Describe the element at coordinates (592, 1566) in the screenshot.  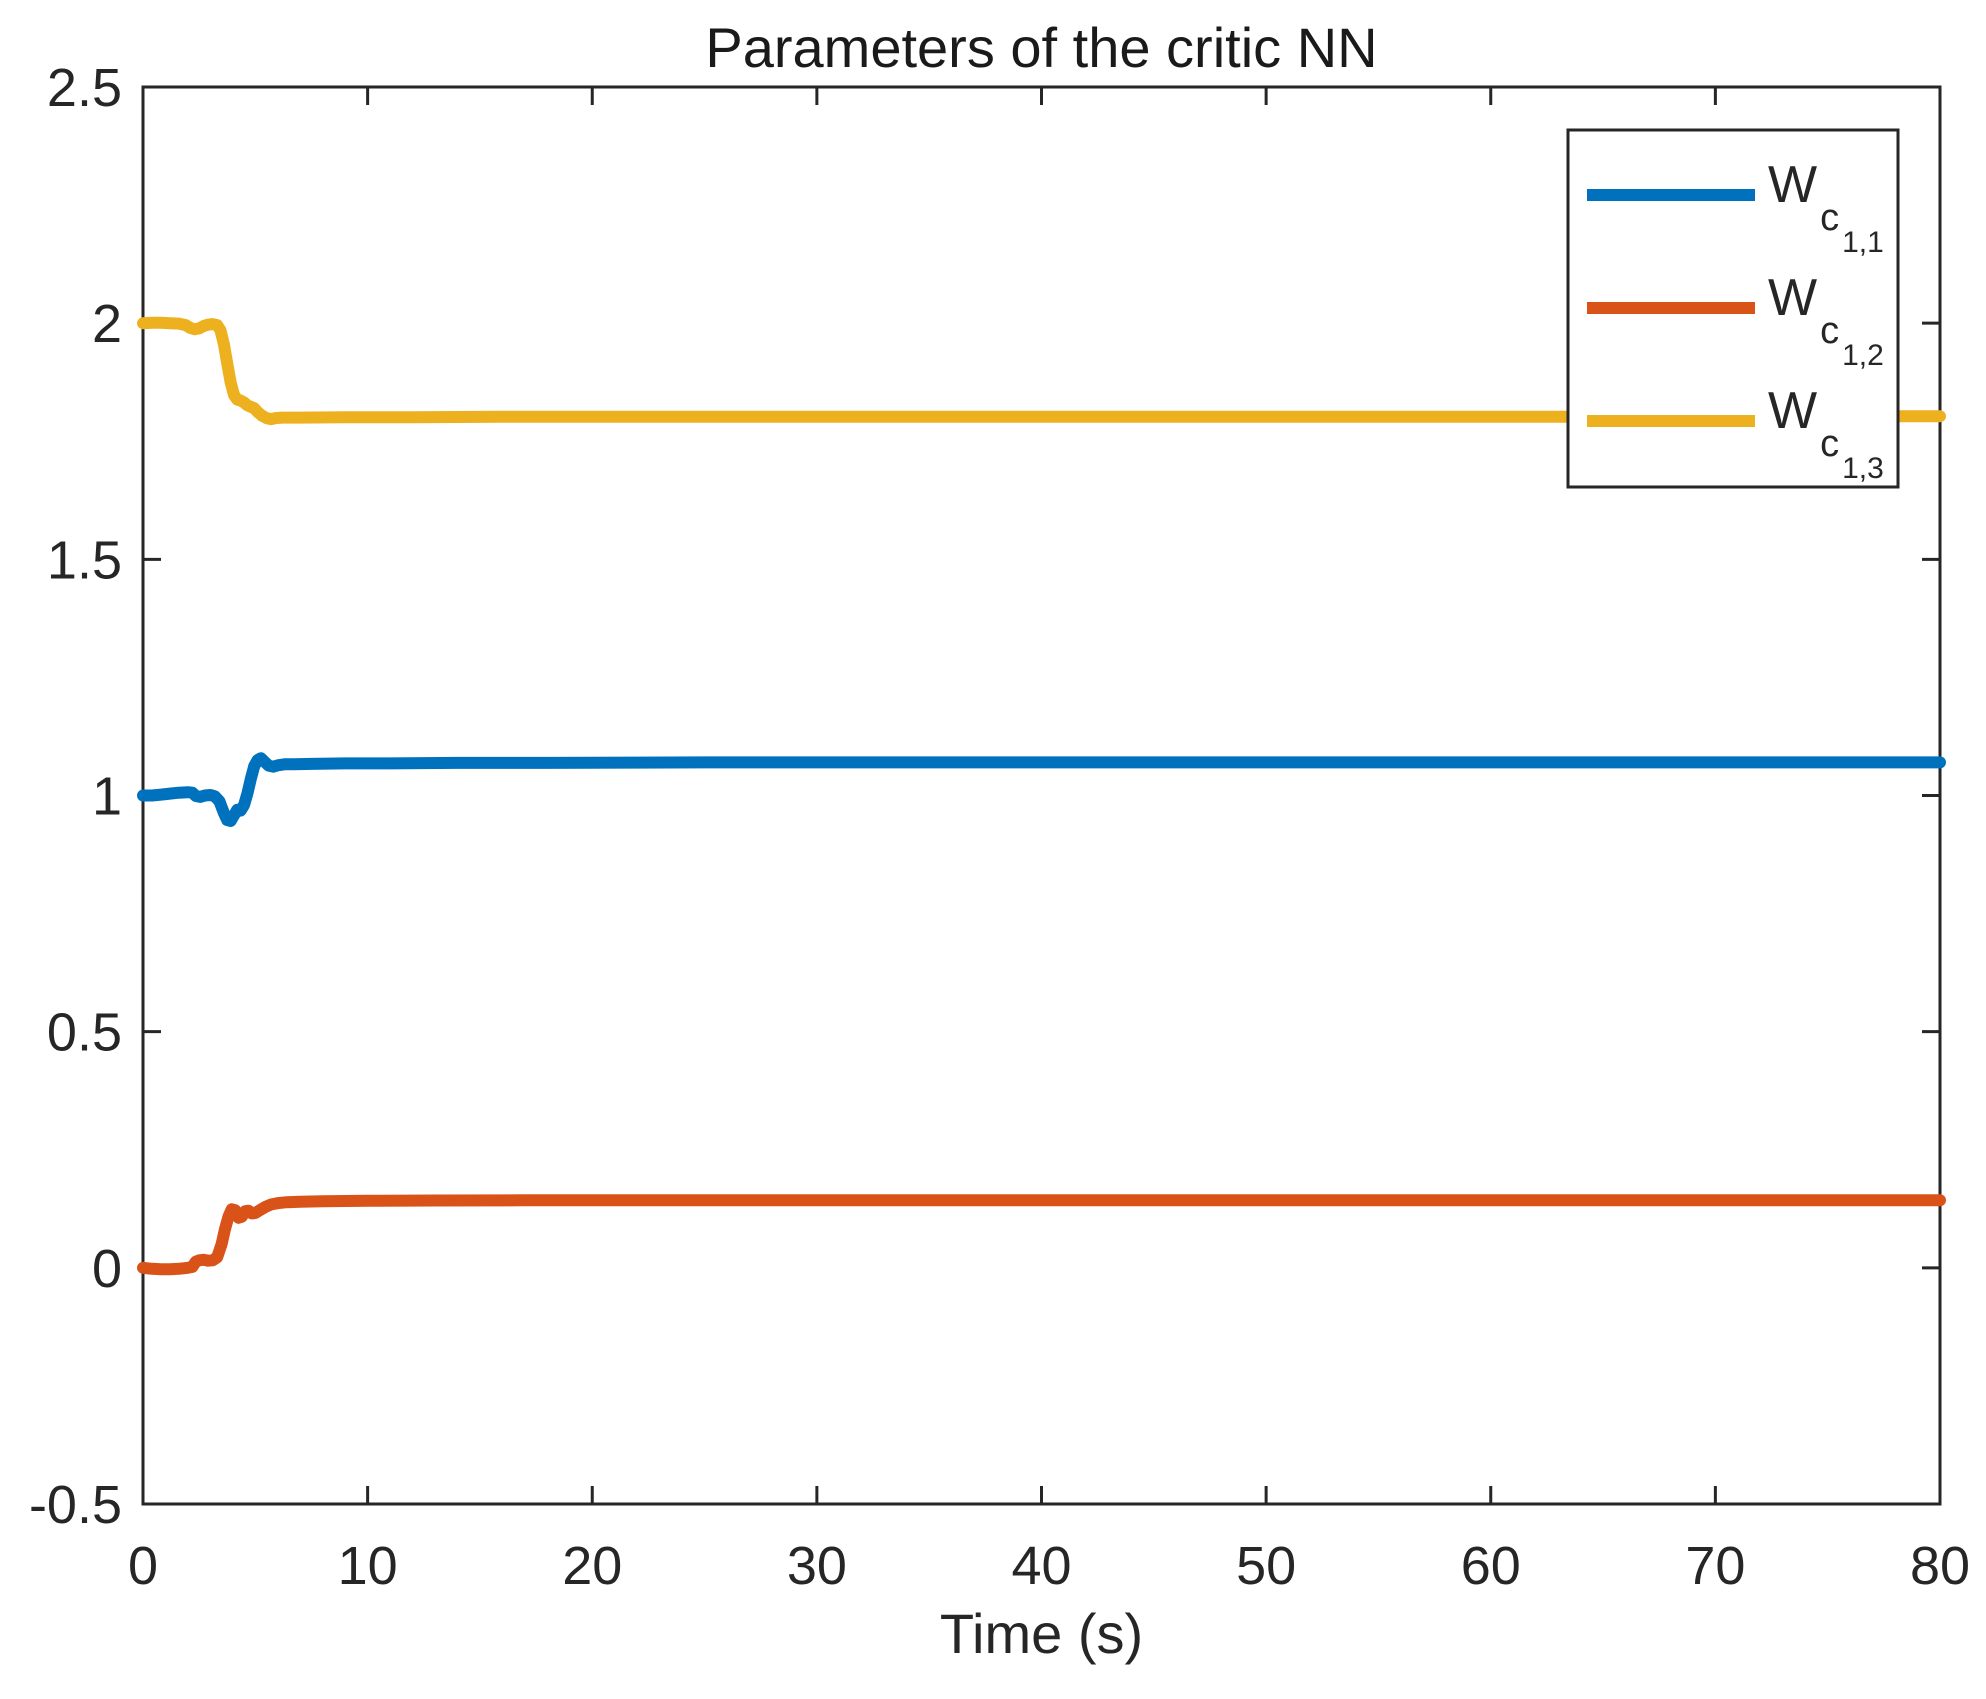
I see `x-tick-label: 20` at that location.